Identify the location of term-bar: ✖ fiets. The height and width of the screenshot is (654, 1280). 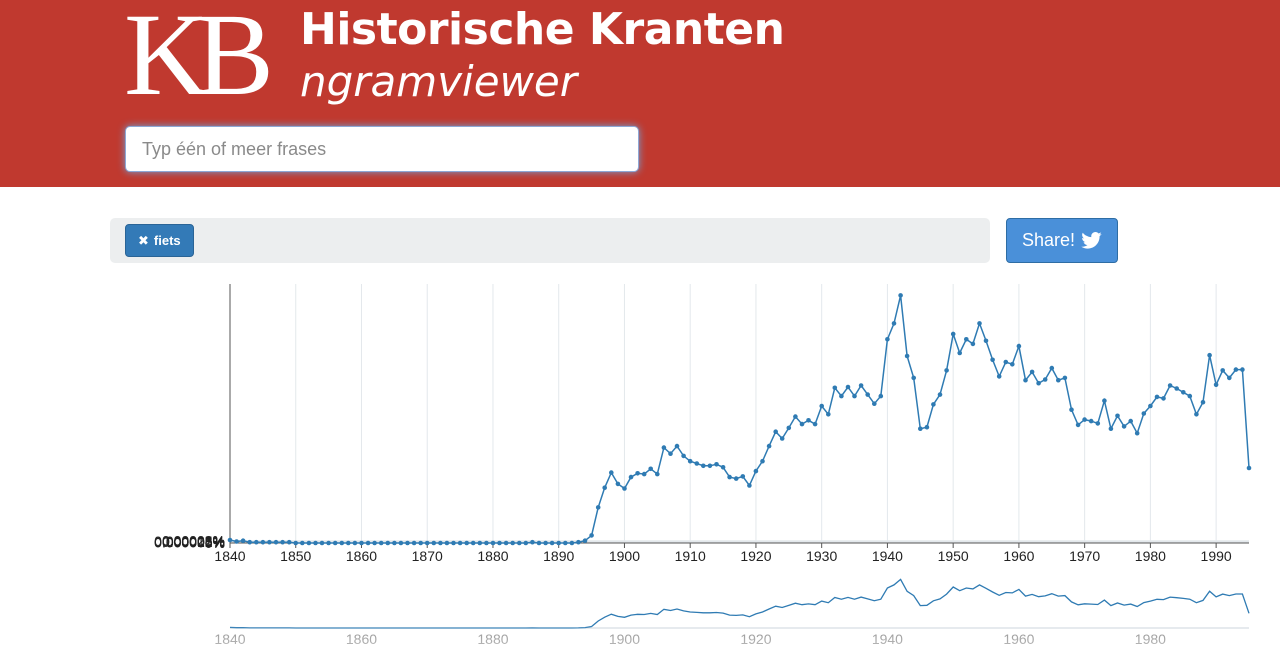
(550, 240).